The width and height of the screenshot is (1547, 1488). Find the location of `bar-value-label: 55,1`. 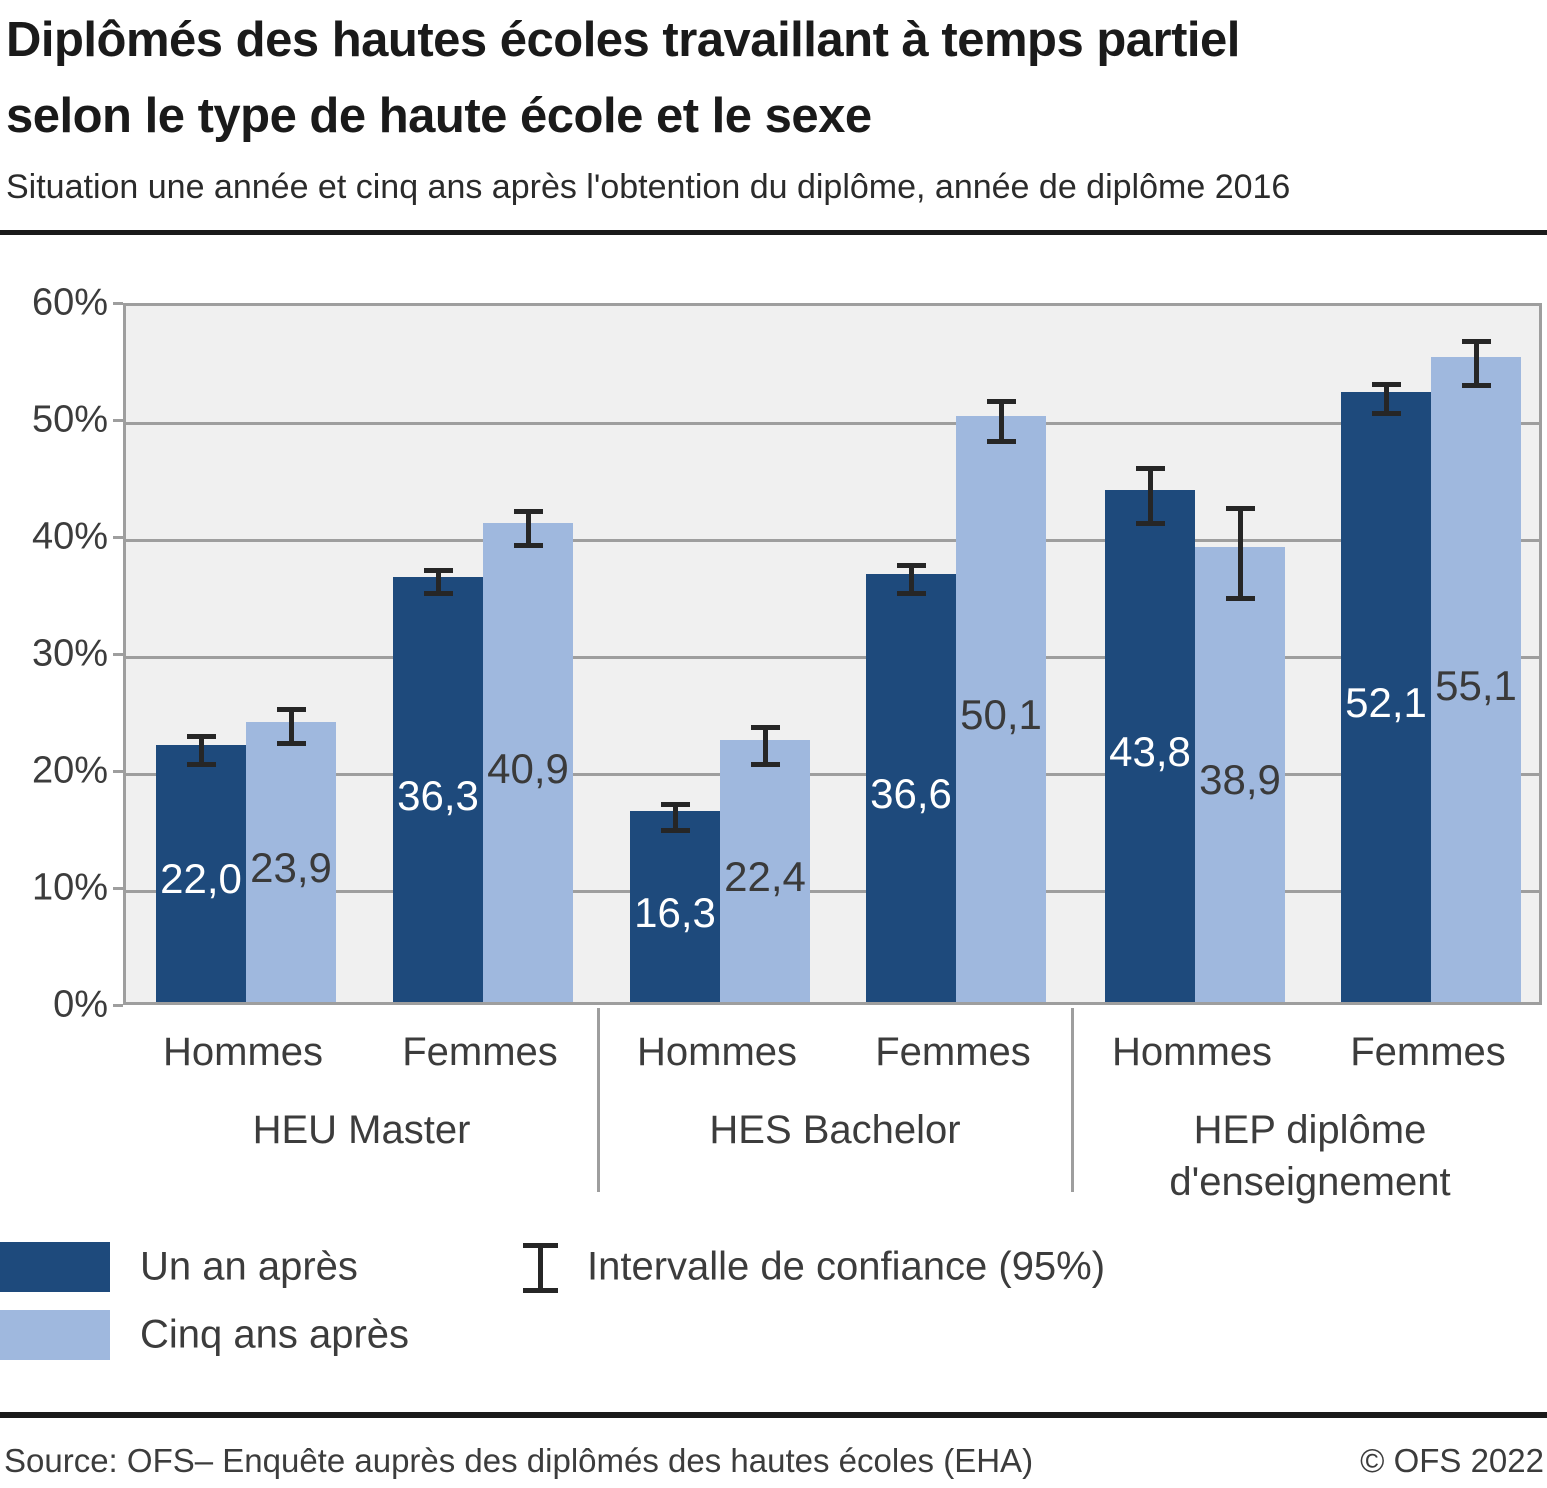

bar-value-label: 55,1 is located at coordinates (1476, 685).